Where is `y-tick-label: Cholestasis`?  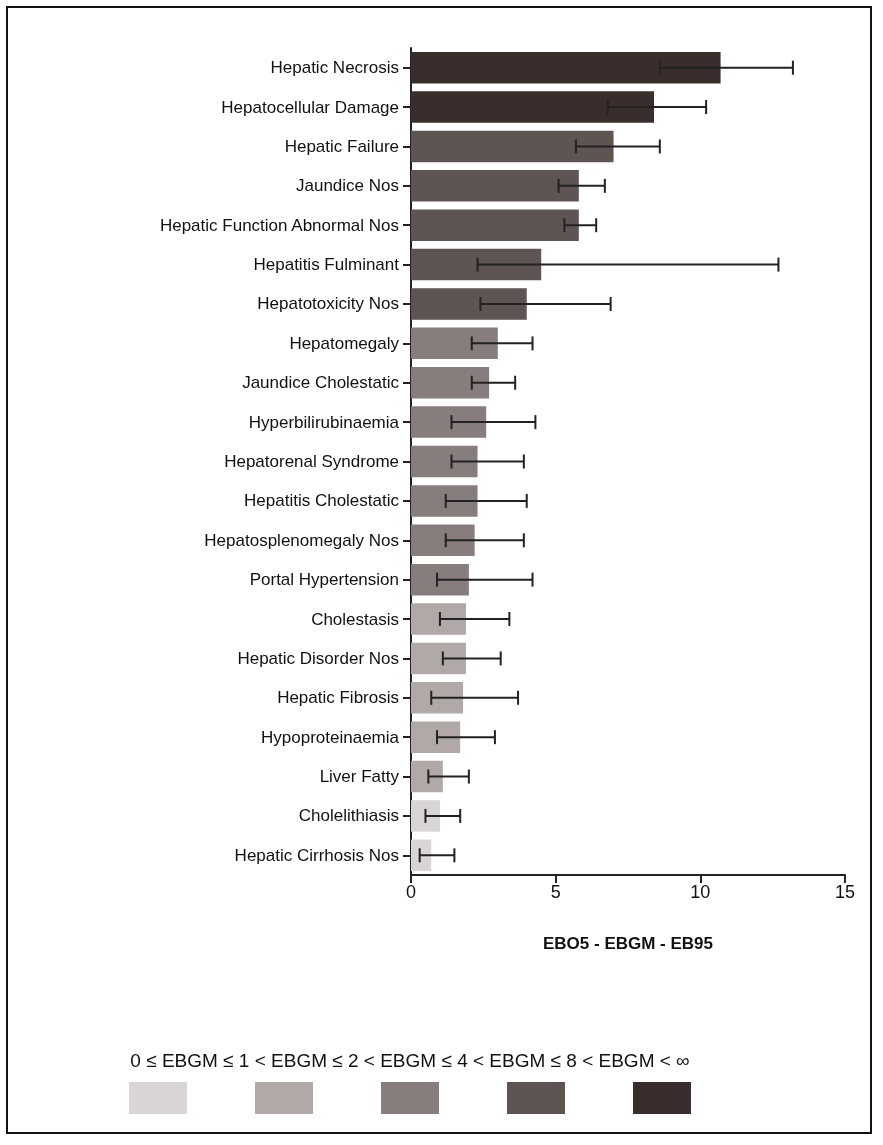
y-tick-label: Cholestasis is located at coordinates (355, 619).